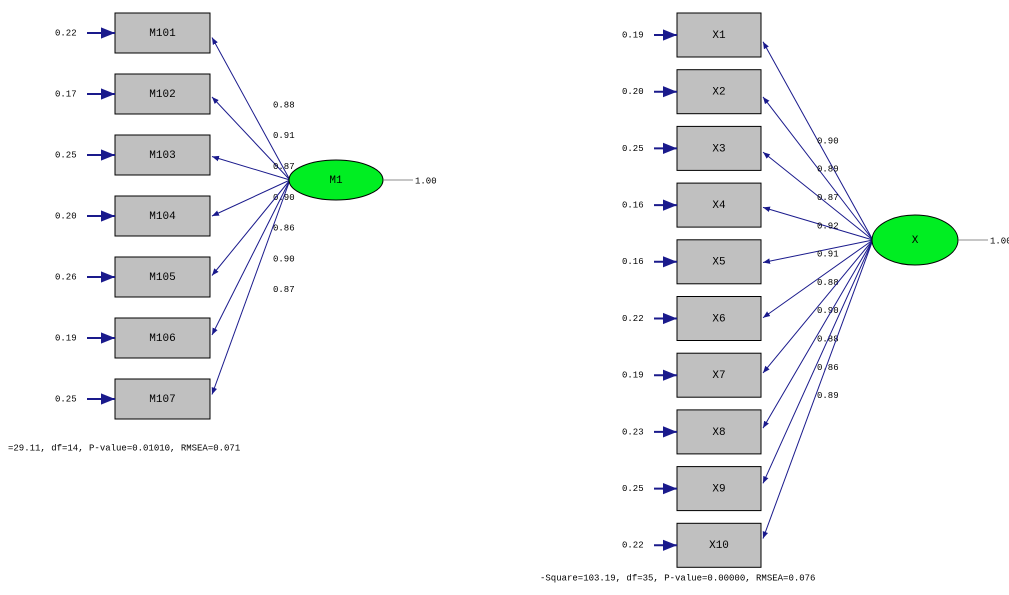 Image resolution: width=1009 pixels, height=595 pixels. What do you see at coordinates (915, 241) in the screenshot?
I see `latent-label: X` at bounding box center [915, 241].